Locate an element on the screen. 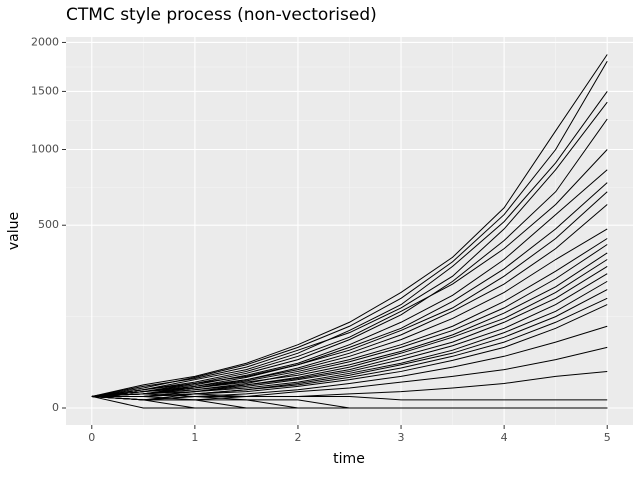 This screenshot has width=640, height=484. y-tick-label: 1500 is located at coordinates (45, 90).